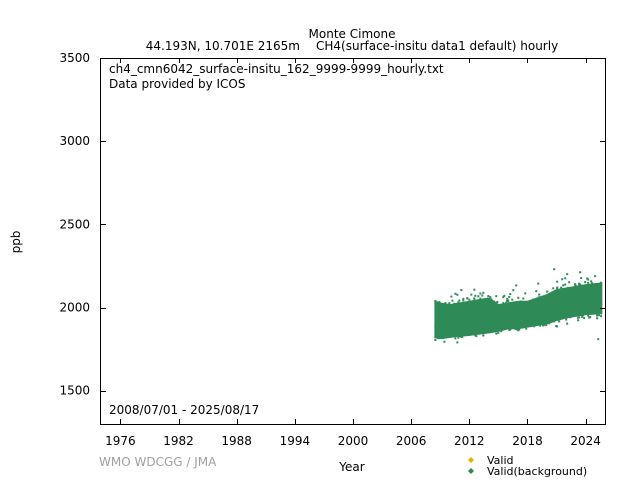 Image resolution: width=640 pixels, height=480 pixels. I want to click on legend-marker-background, so click(471, 471).